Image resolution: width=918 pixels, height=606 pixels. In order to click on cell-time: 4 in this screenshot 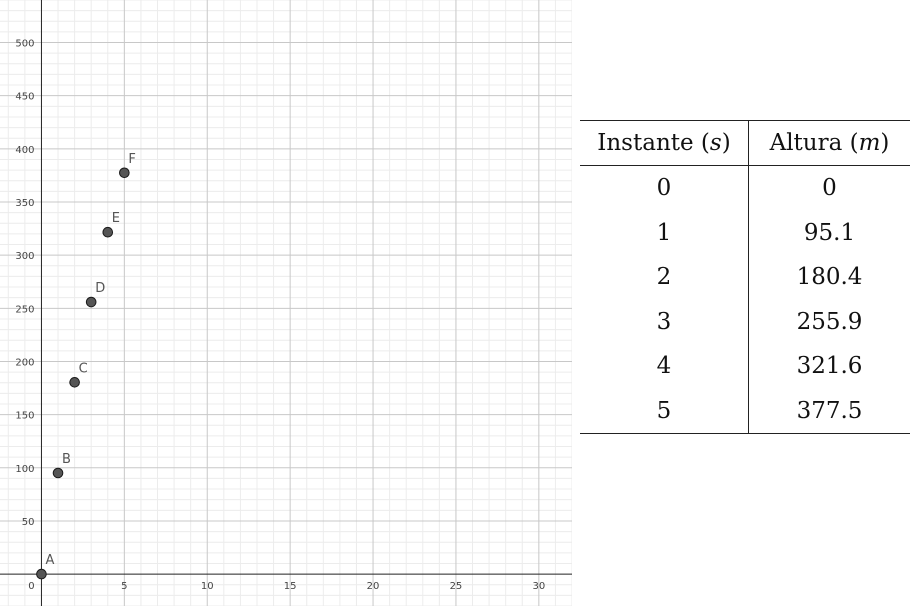, I will do `click(664, 366)`.